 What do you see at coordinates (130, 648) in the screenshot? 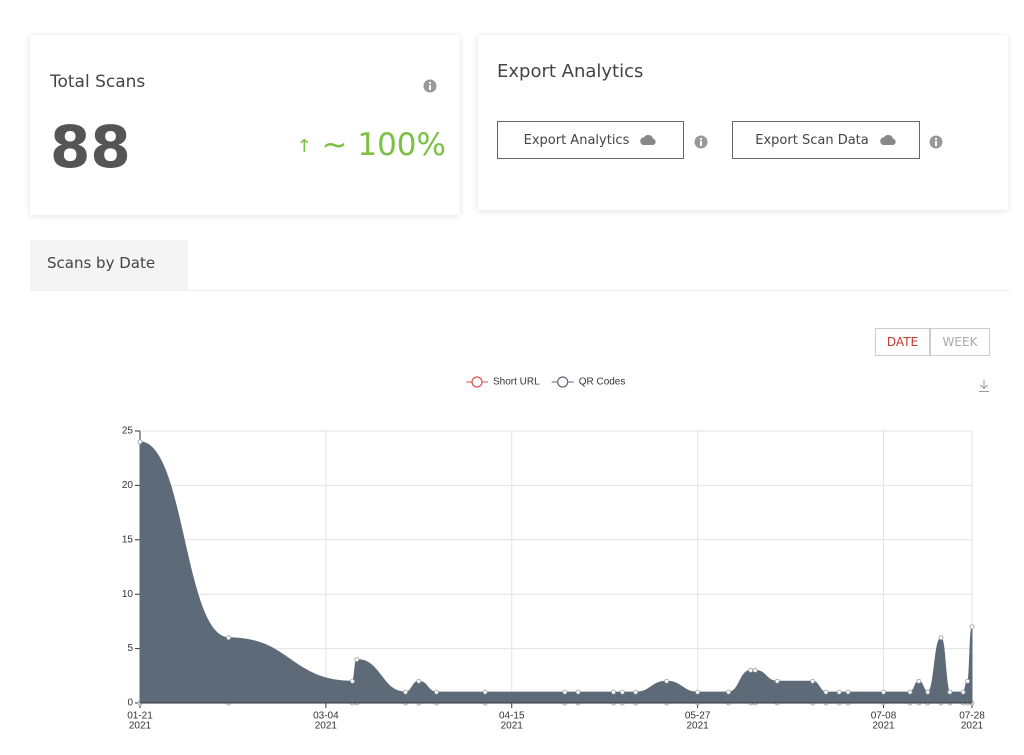
I see `y-tick-label: 5` at bounding box center [130, 648].